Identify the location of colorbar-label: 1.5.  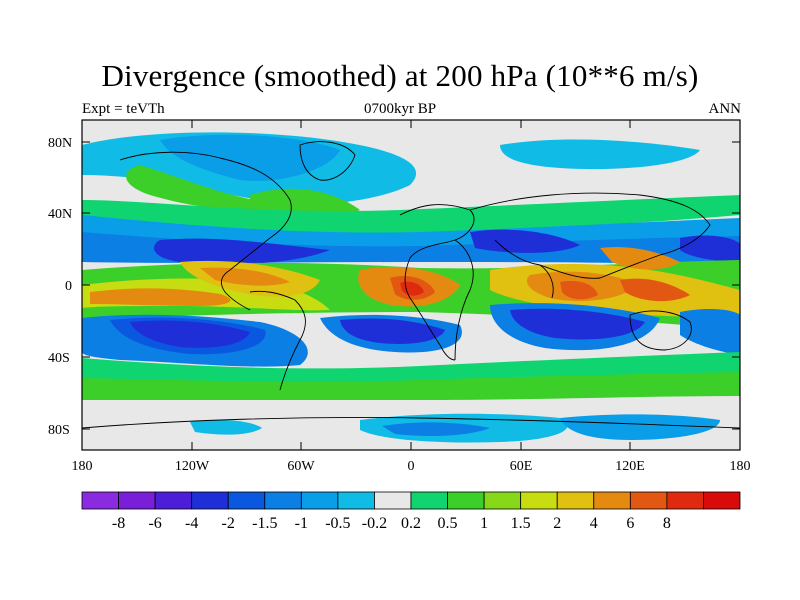
(521, 523).